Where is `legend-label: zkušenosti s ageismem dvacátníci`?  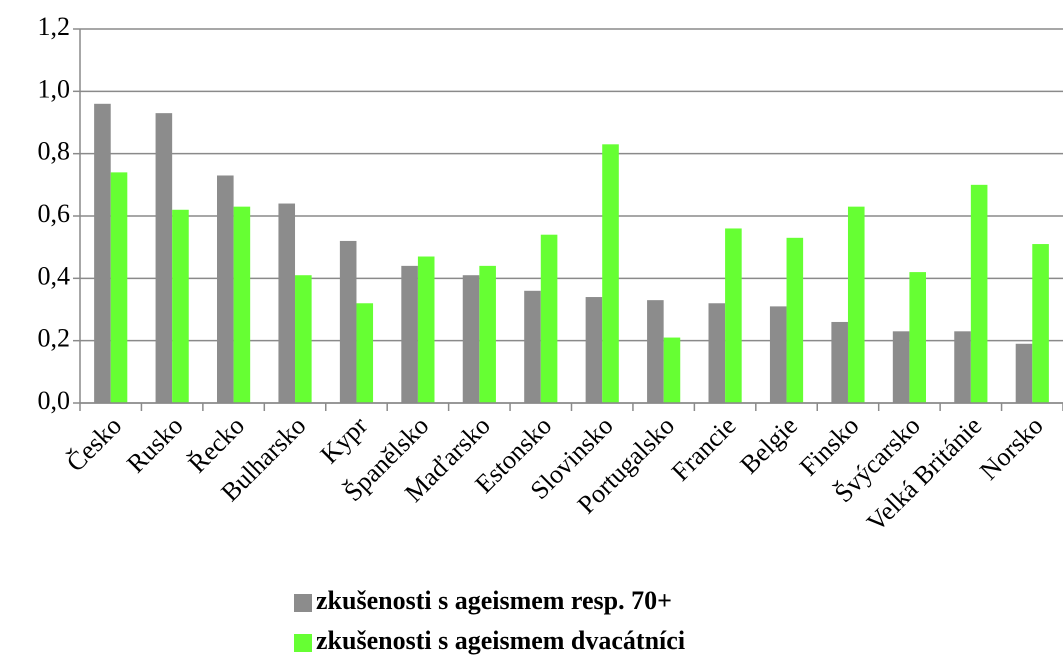 legend-label: zkušenosti s ageismem dvacátníci is located at coordinates (500, 640).